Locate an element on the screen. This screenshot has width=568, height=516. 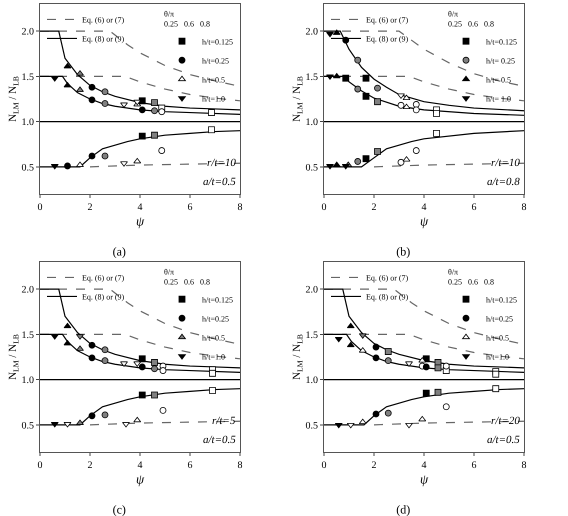
text: (a) is located at coordinates (119, 251).